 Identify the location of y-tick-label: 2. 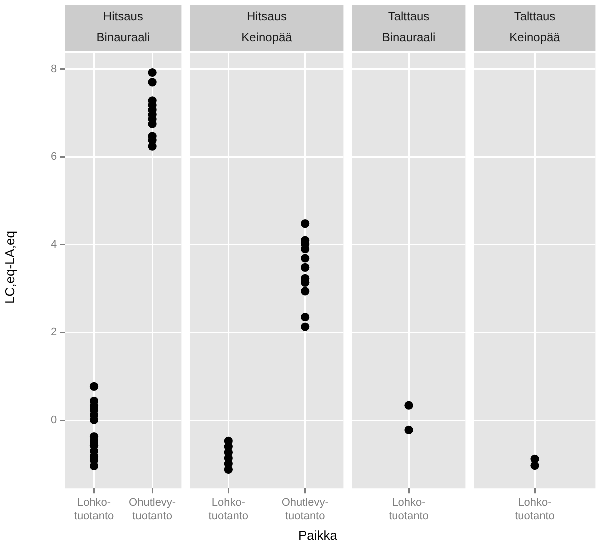
(54, 332).